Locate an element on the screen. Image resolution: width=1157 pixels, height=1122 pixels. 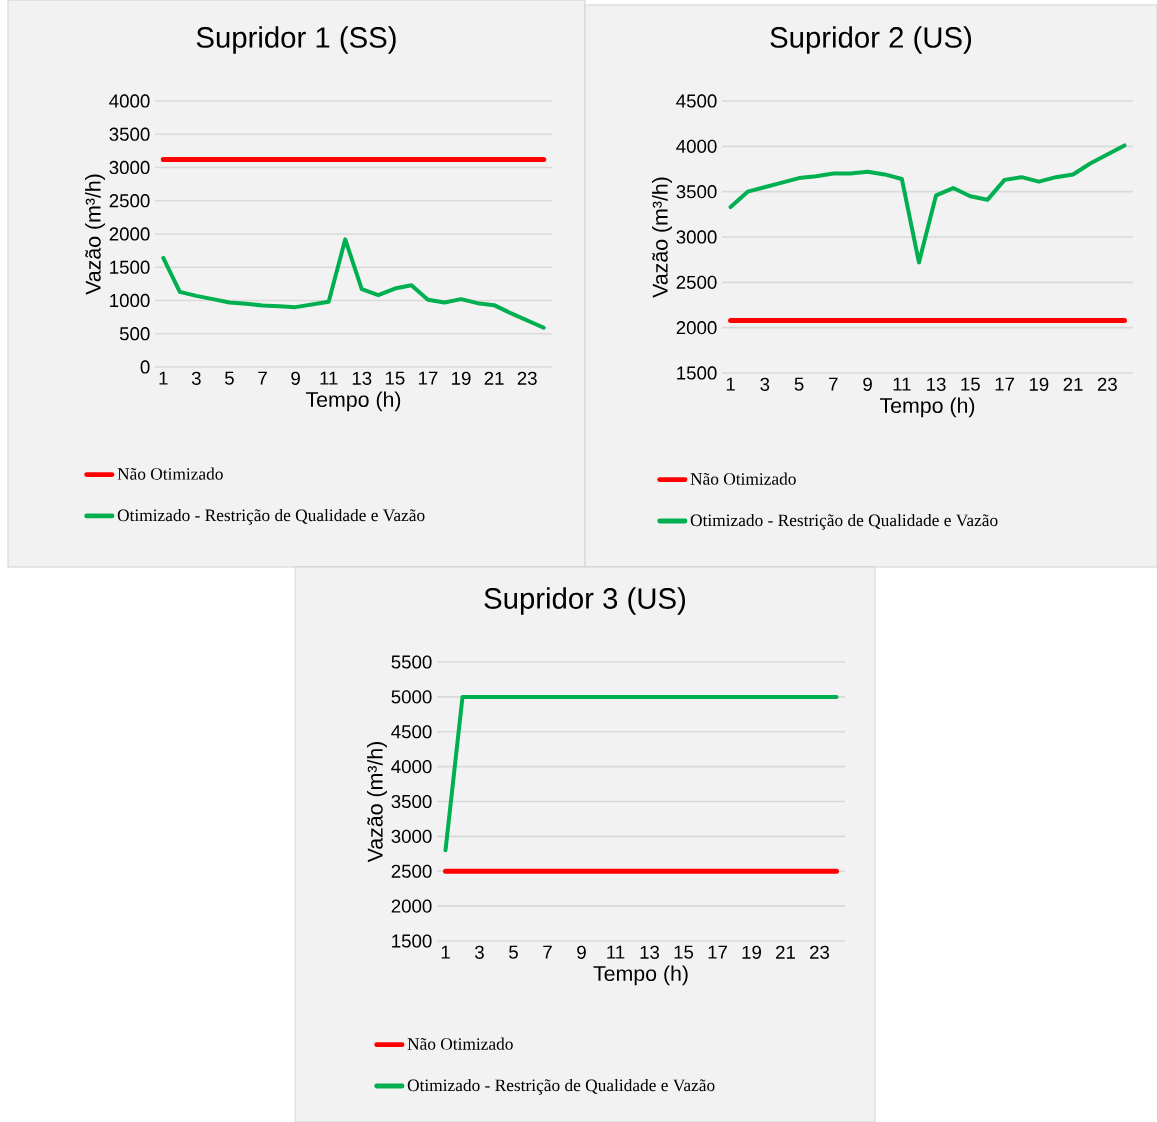
y-tick-label: 500 is located at coordinates (134, 334).